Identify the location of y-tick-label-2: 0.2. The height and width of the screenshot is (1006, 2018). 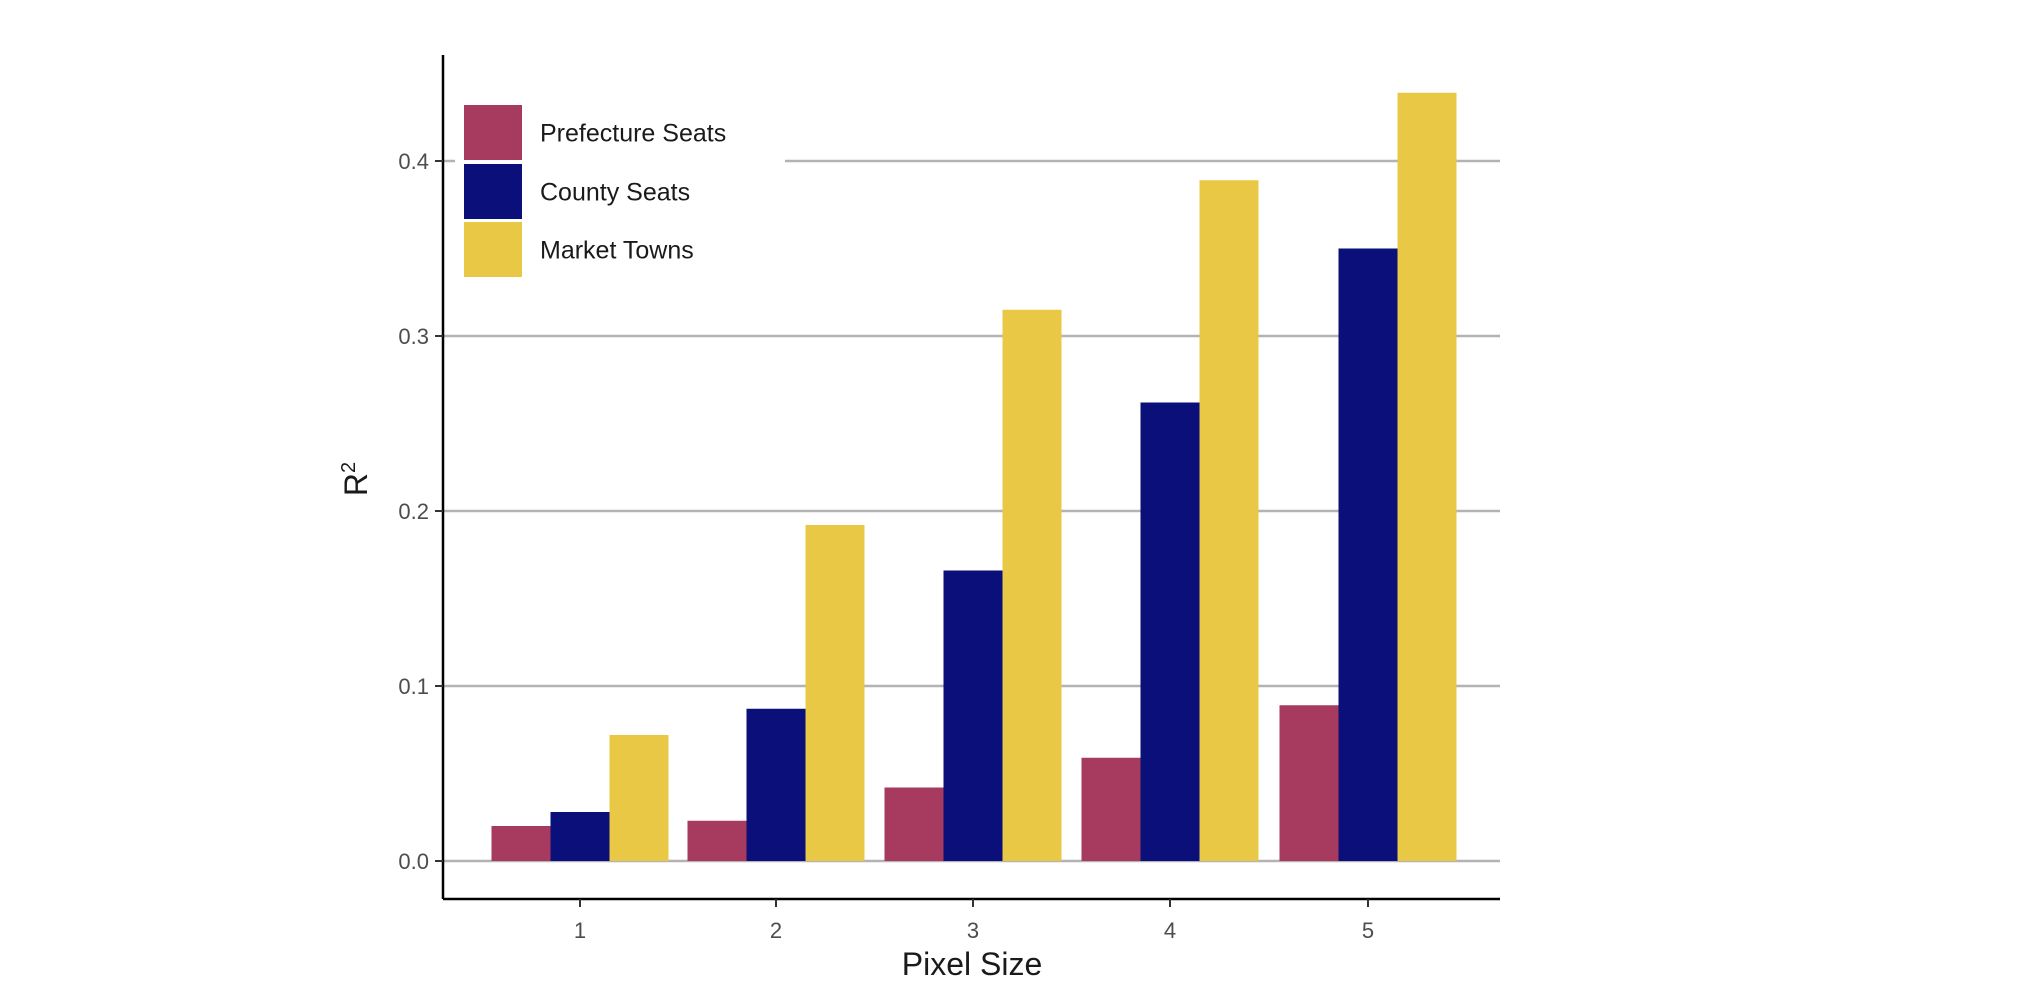
(413, 511).